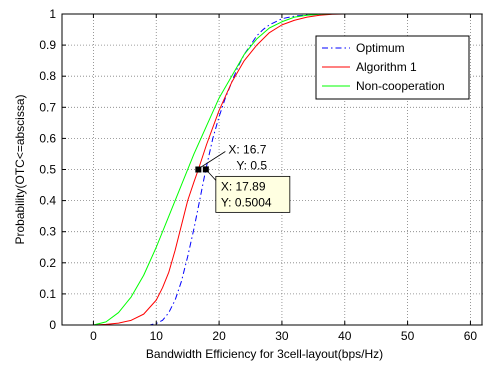 Image resolution: width=483 pixels, height=368 pixels. What do you see at coordinates (47, 232) in the screenshot?
I see `y-tick-label: 0.3` at bounding box center [47, 232].